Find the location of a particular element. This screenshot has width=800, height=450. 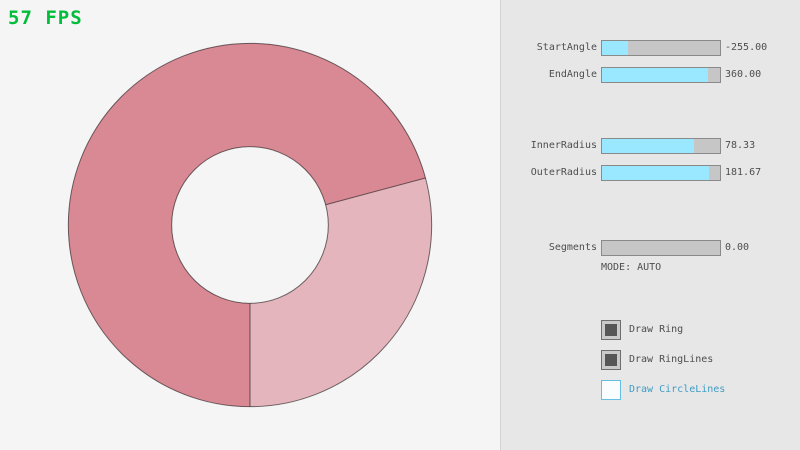

end-angle-row: EndAngle 360.00 is located at coordinates (650, 75).